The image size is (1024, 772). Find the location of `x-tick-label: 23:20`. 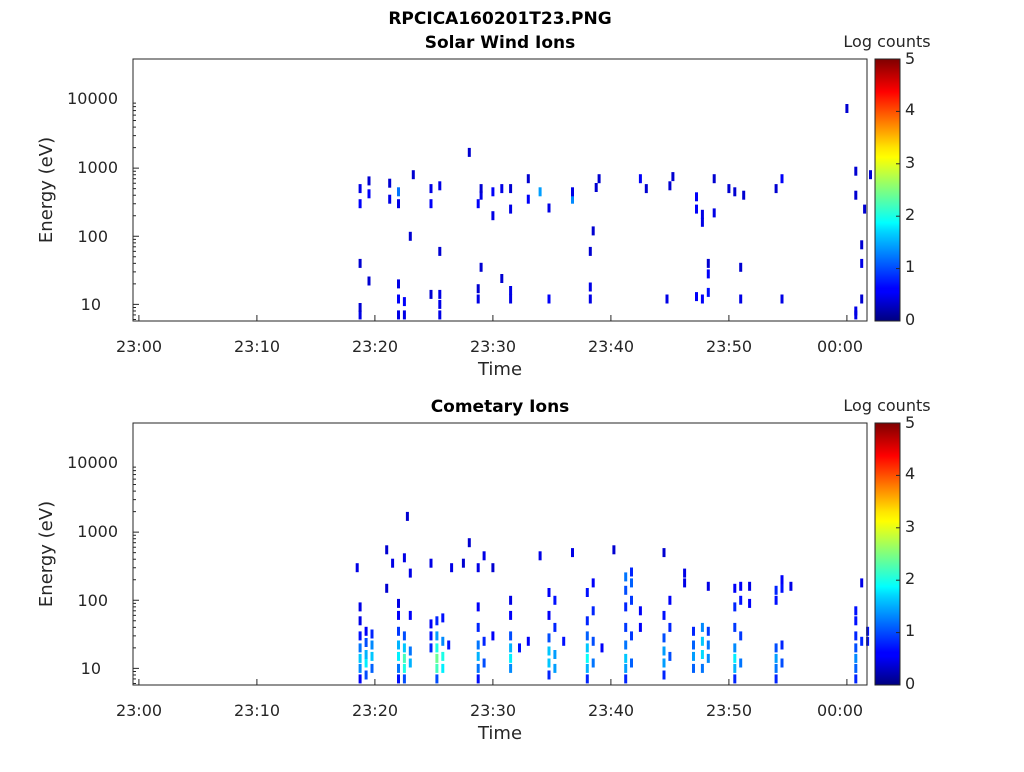

x-tick-label: 23:20 is located at coordinates (375, 710).